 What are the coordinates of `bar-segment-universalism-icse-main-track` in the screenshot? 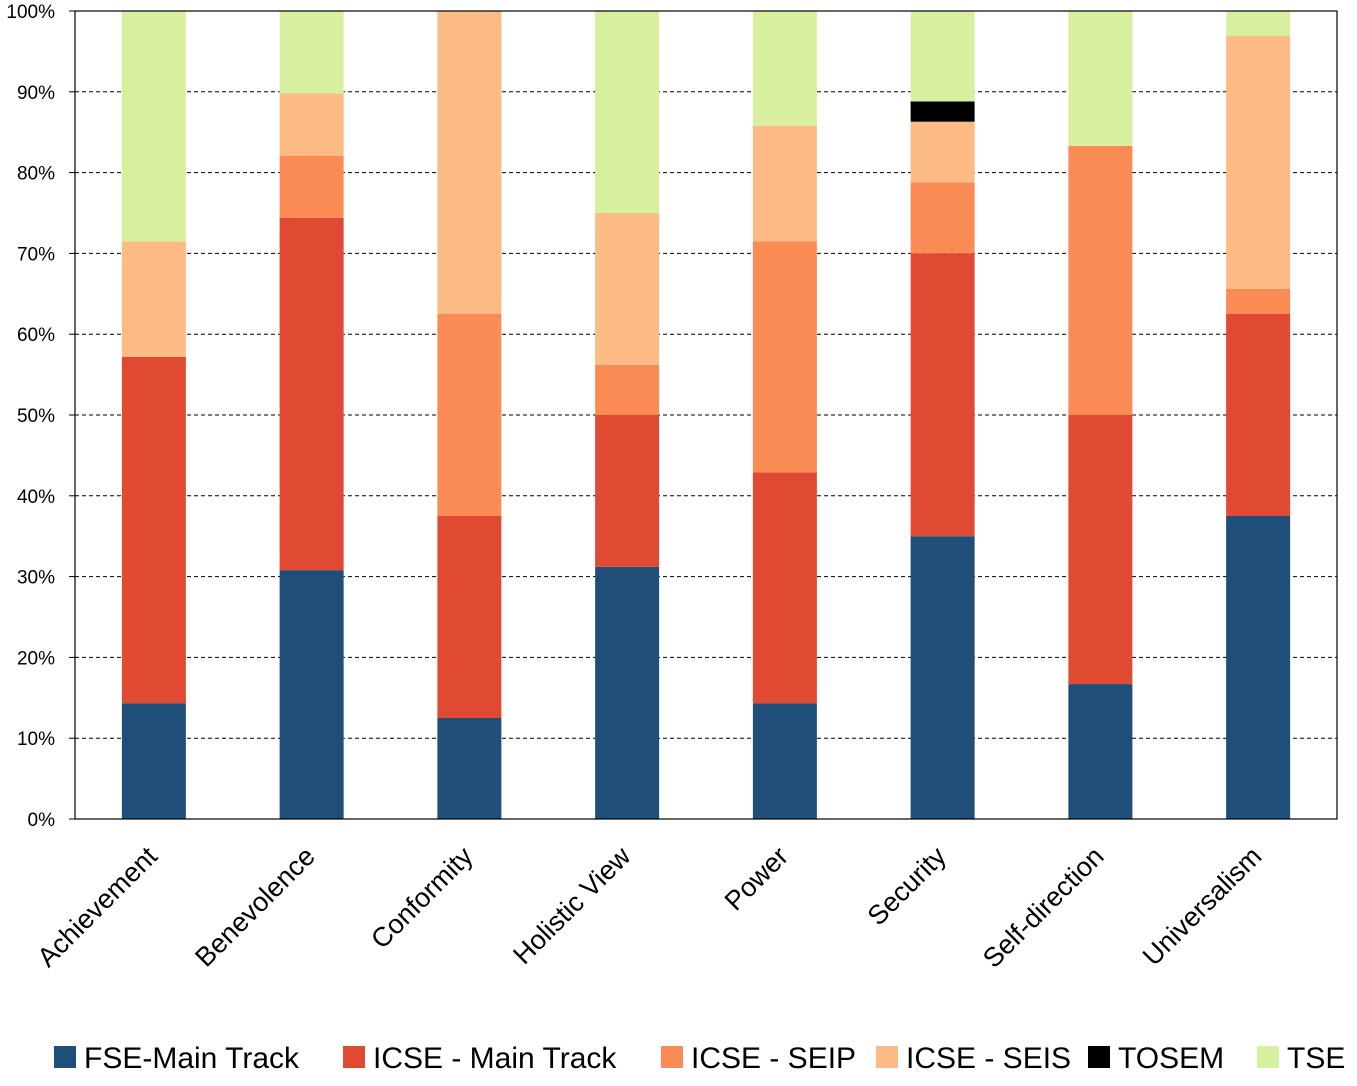 It's located at (1258, 415).